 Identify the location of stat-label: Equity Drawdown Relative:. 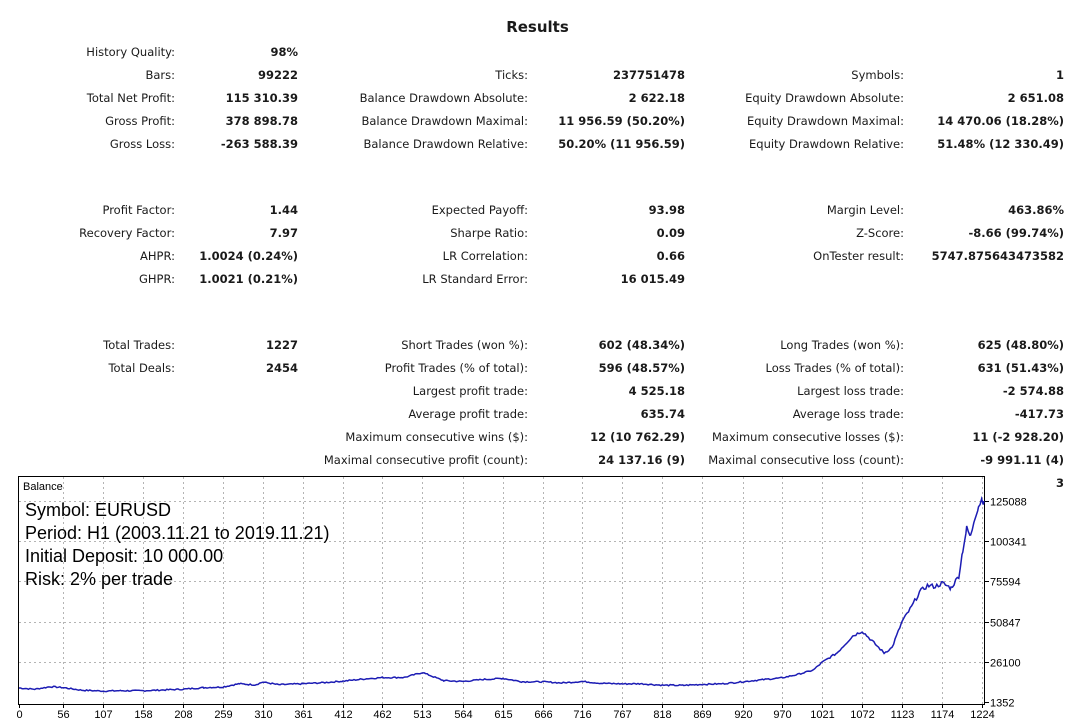
(826, 144).